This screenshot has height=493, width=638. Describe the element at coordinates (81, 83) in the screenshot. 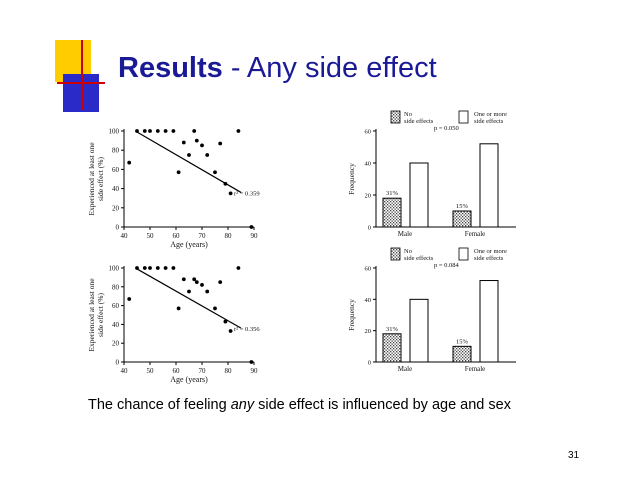

I see `accent-red-line-horizontal` at that location.